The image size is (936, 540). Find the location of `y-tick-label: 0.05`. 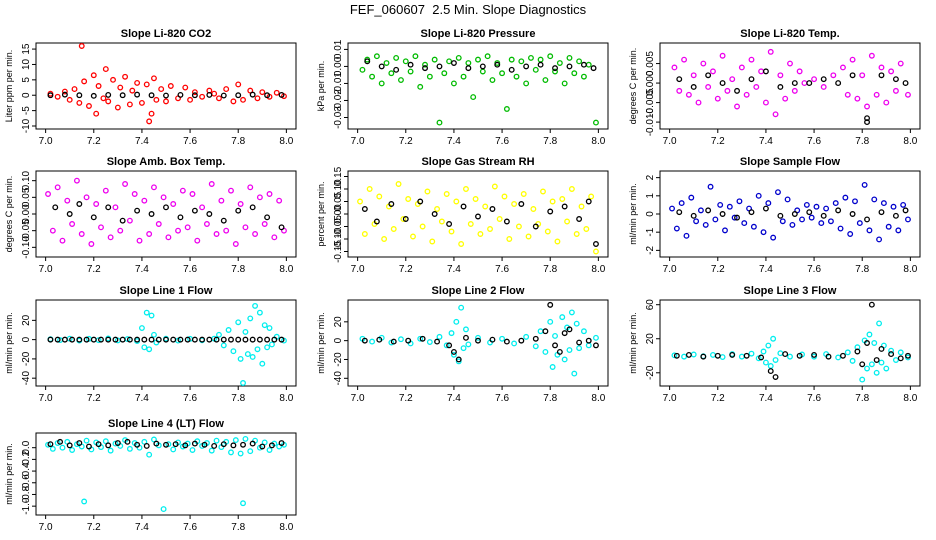

y-tick-label: 0.05 is located at coordinates (338, 201).